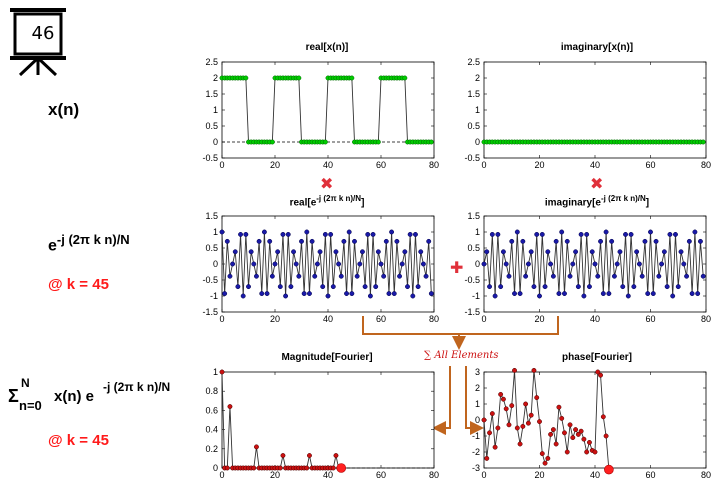  What do you see at coordinates (275, 165) in the screenshot?
I see `x-tick-label: 20` at bounding box center [275, 165].